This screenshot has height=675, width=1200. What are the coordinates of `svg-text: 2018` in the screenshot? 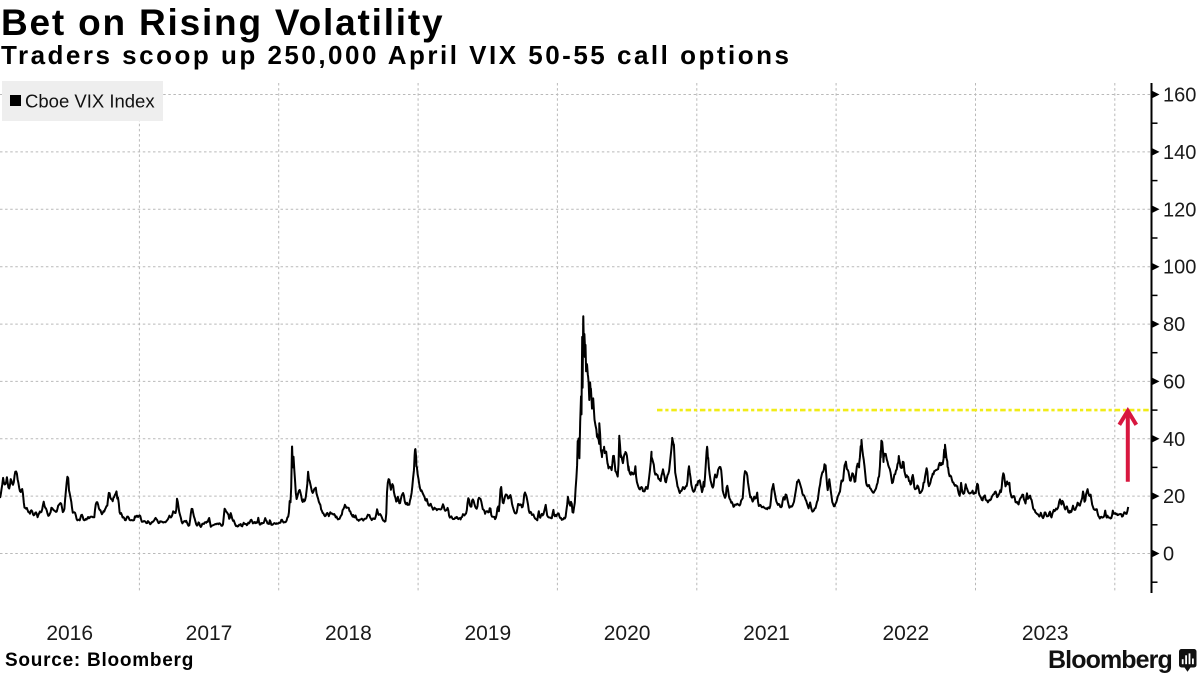 It's located at (348, 633).